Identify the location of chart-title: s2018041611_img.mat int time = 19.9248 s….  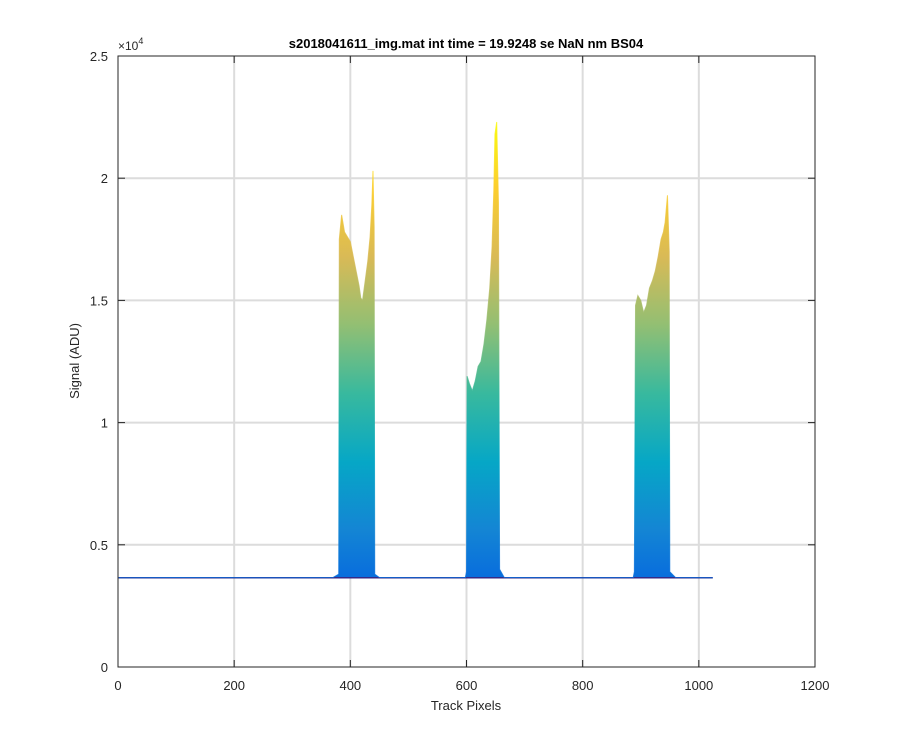
(466, 43).